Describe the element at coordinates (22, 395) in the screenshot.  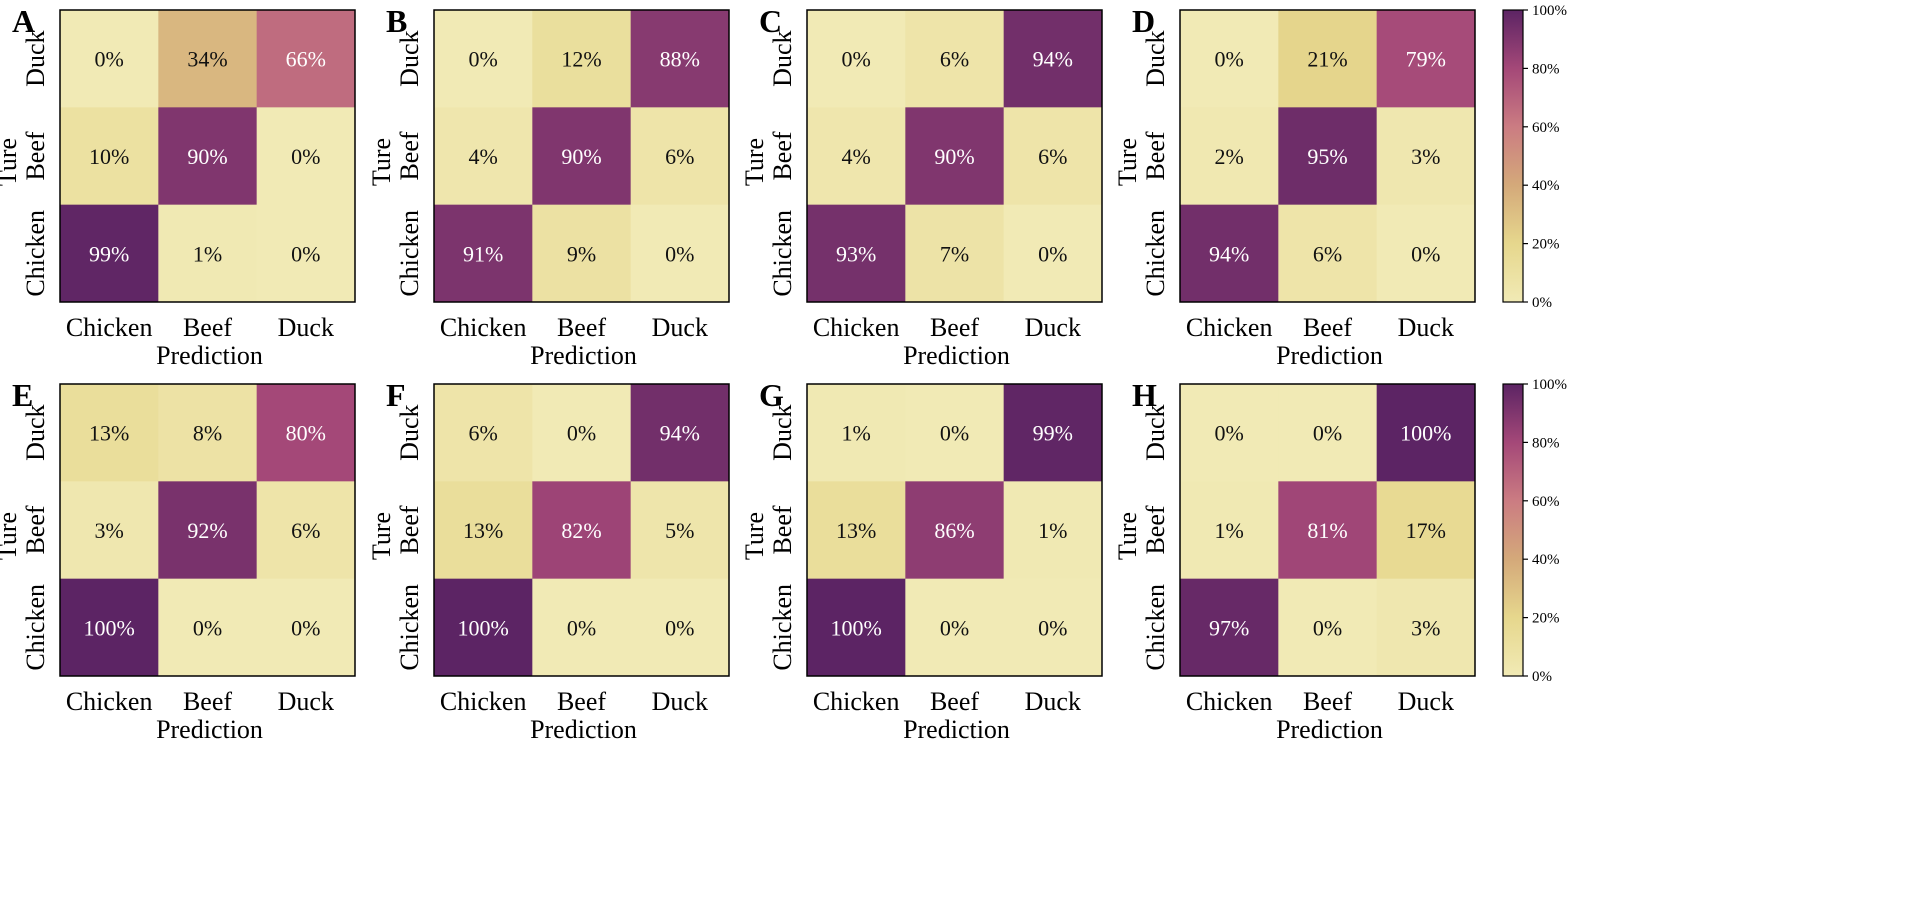
I see `panel-letter: E` at that location.